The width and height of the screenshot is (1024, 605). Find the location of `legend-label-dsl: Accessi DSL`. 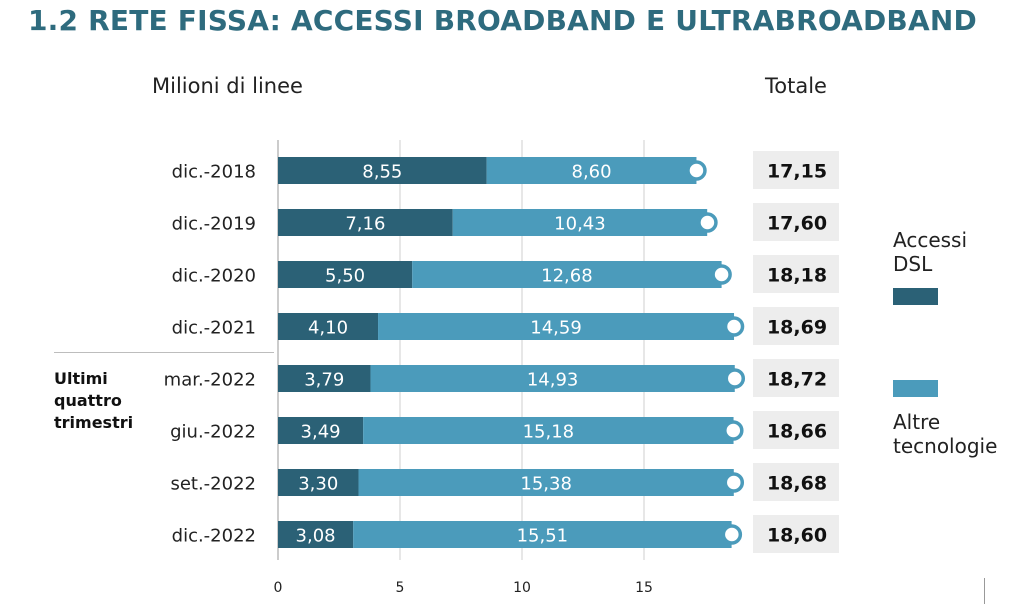

legend-label-dsl: Accessi DSL is located at coordinates (930, 252).